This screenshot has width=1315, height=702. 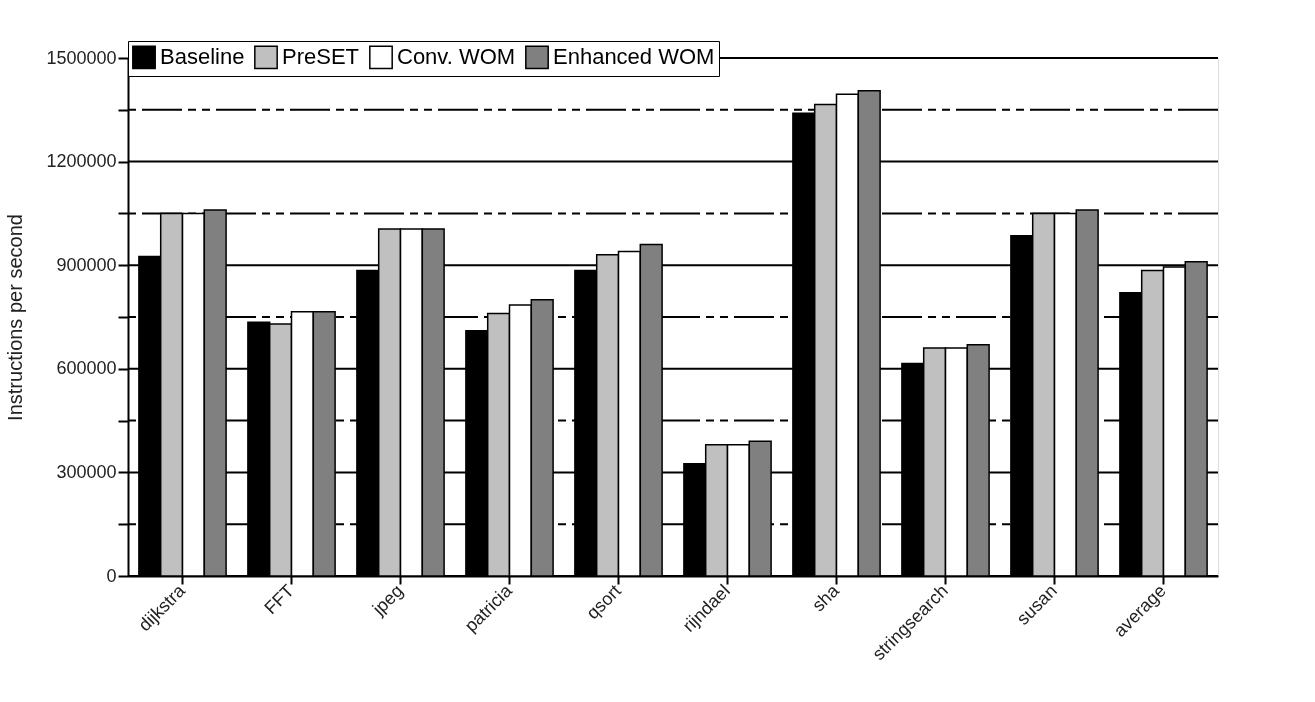 I want to click on legend-label: Baseline, so click(x=202, y=57).